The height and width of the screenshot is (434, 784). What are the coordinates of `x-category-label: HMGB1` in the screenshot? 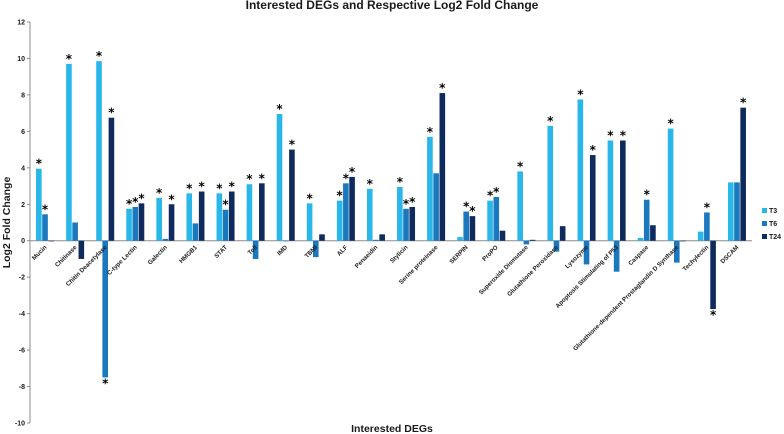 It's located at (188, 254).